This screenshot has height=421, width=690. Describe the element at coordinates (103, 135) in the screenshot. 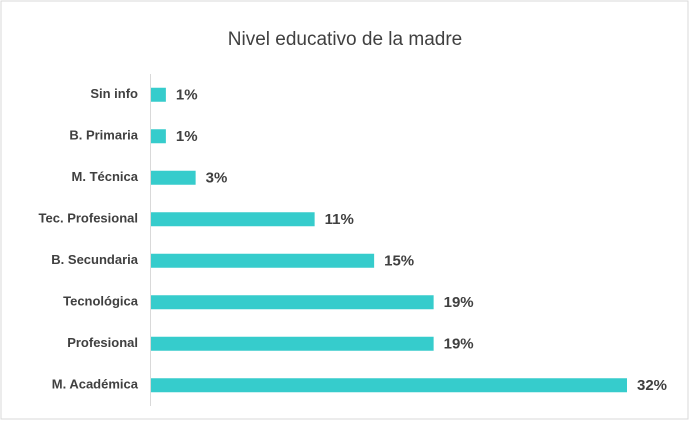

I see `y-tick-label: B. Primaria` at that location.